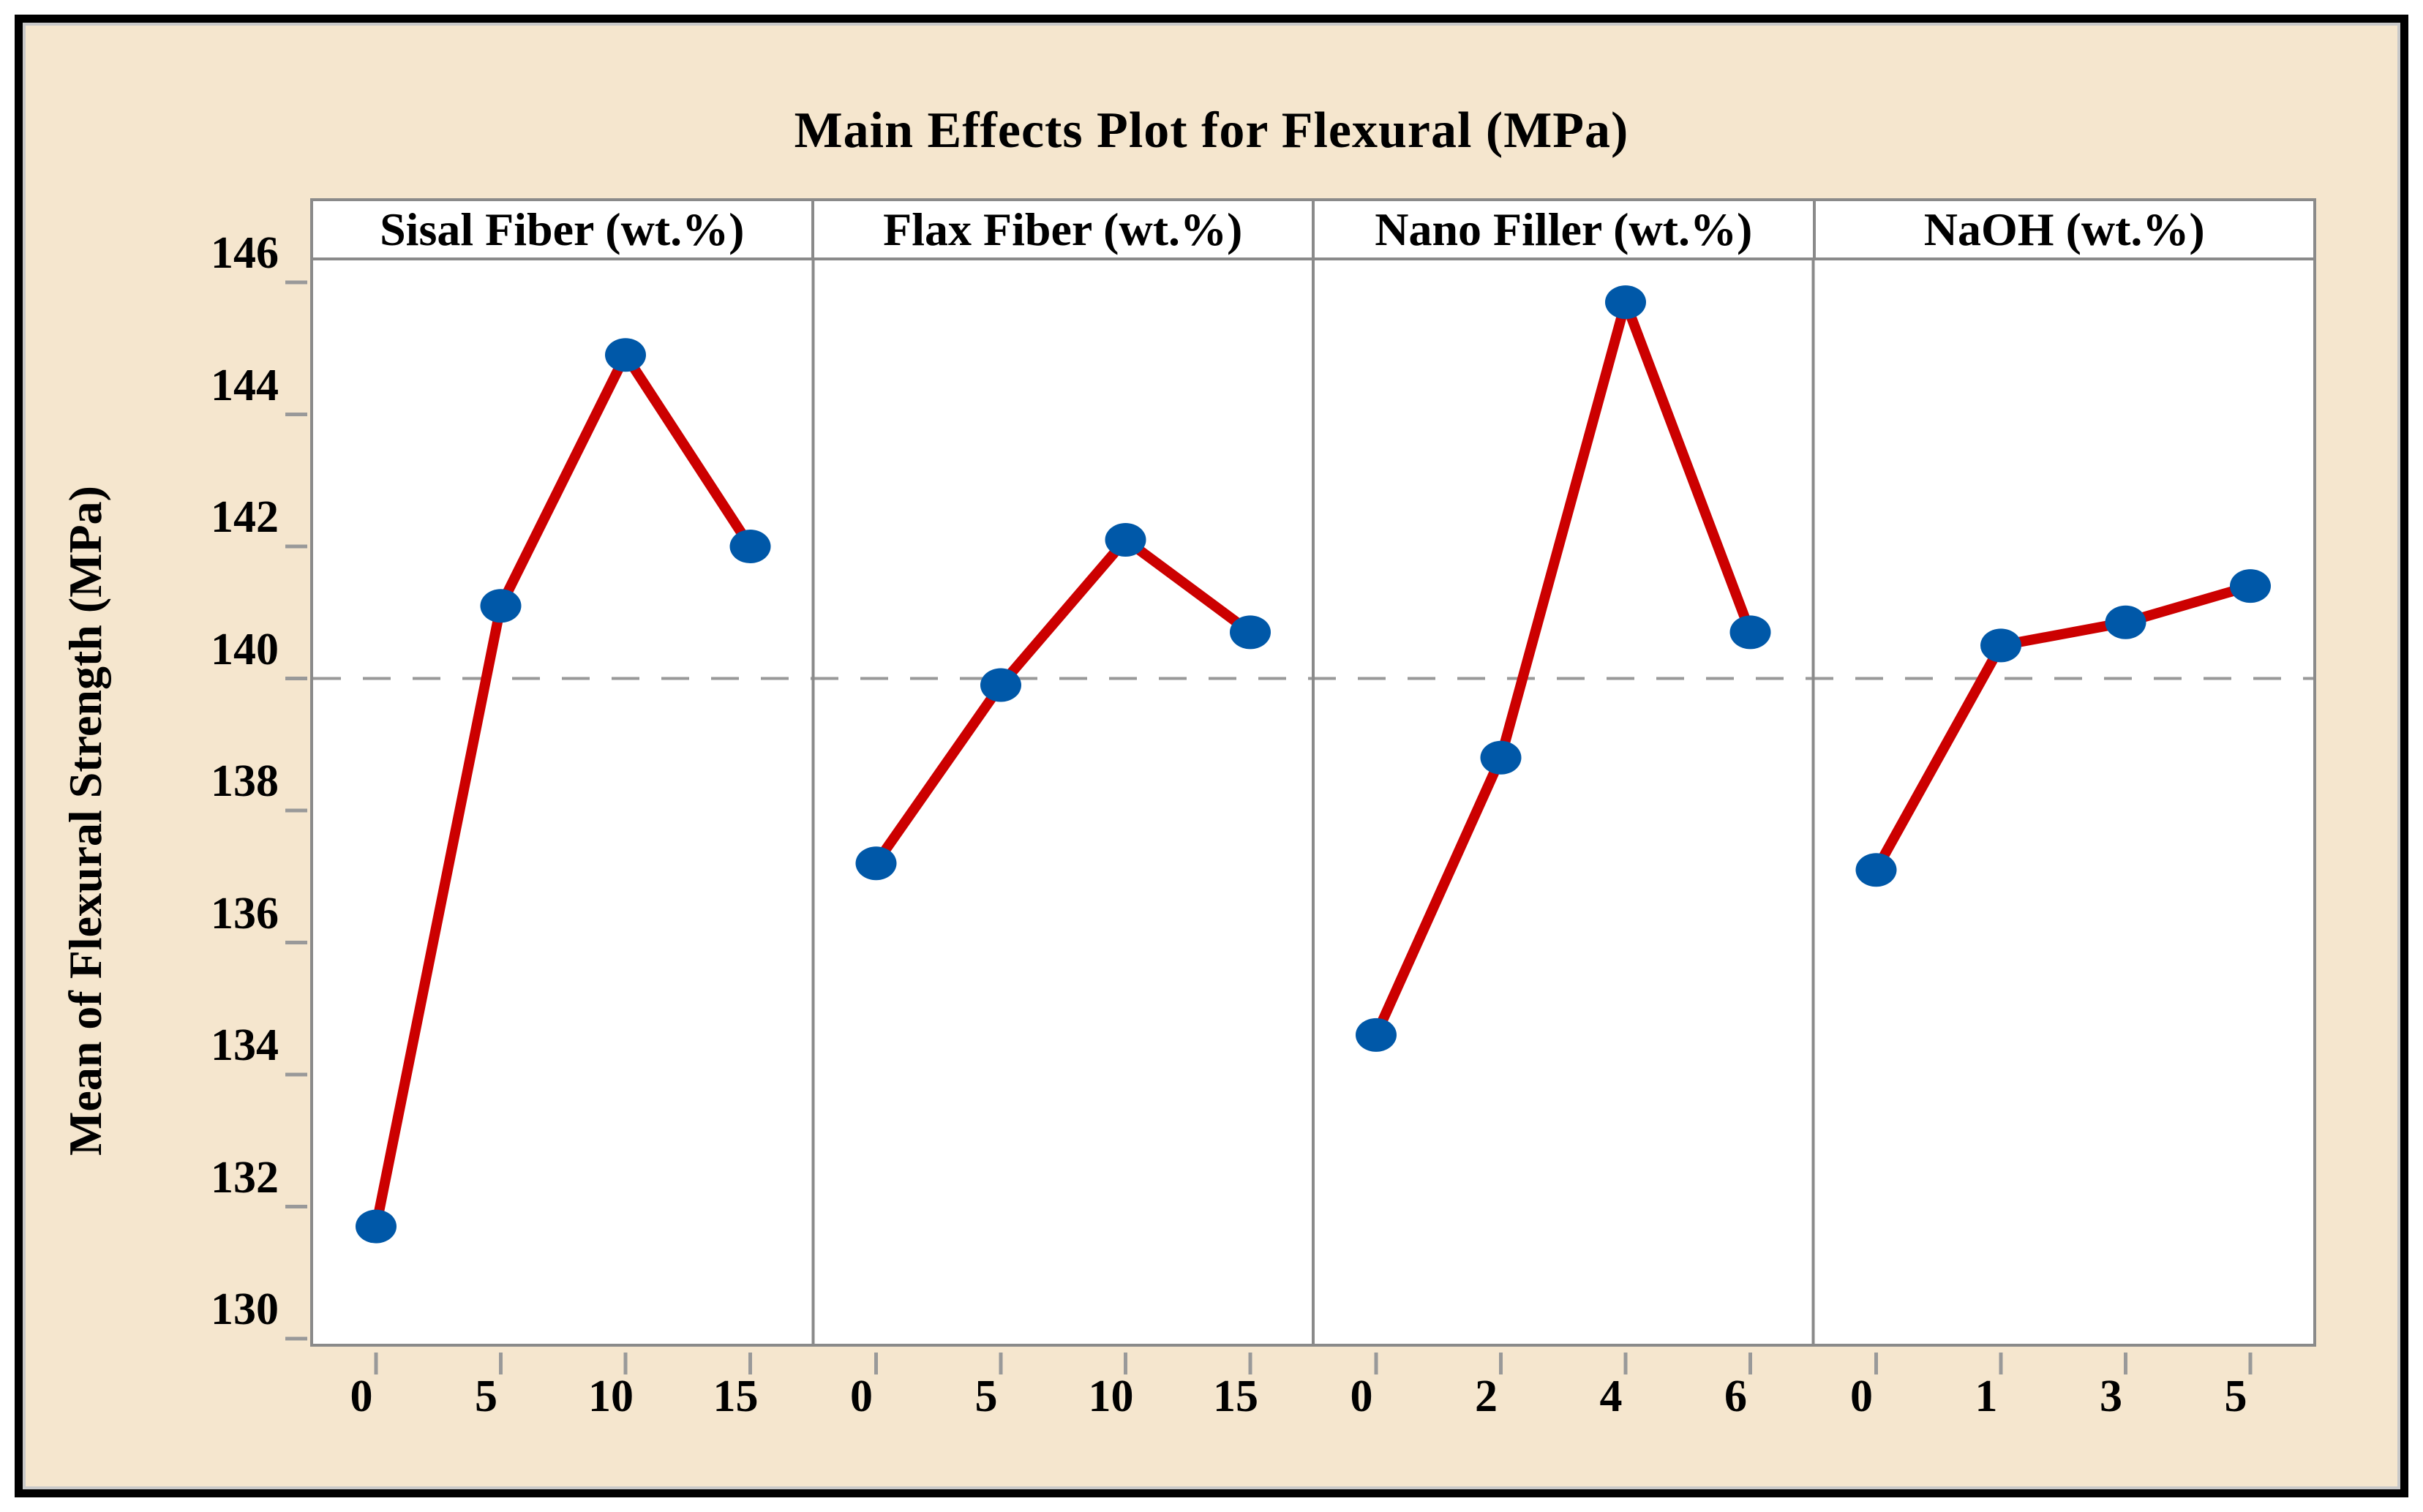 The width and height of the screenshot is (2423, 1512). I want to click on data-point-5-141.1, so click(501, 606).